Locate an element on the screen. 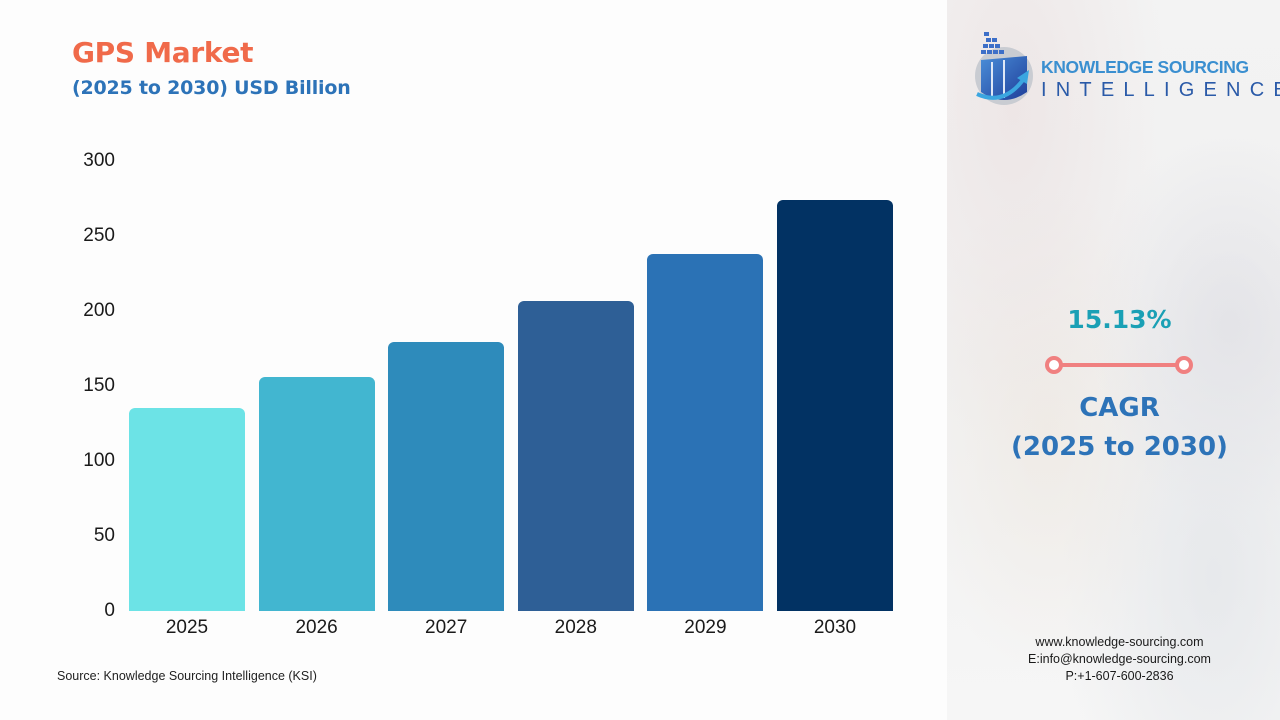 This screenshot has width=1280, height=720. y-axis-tick: 200 is located at coordinates (99, 310).